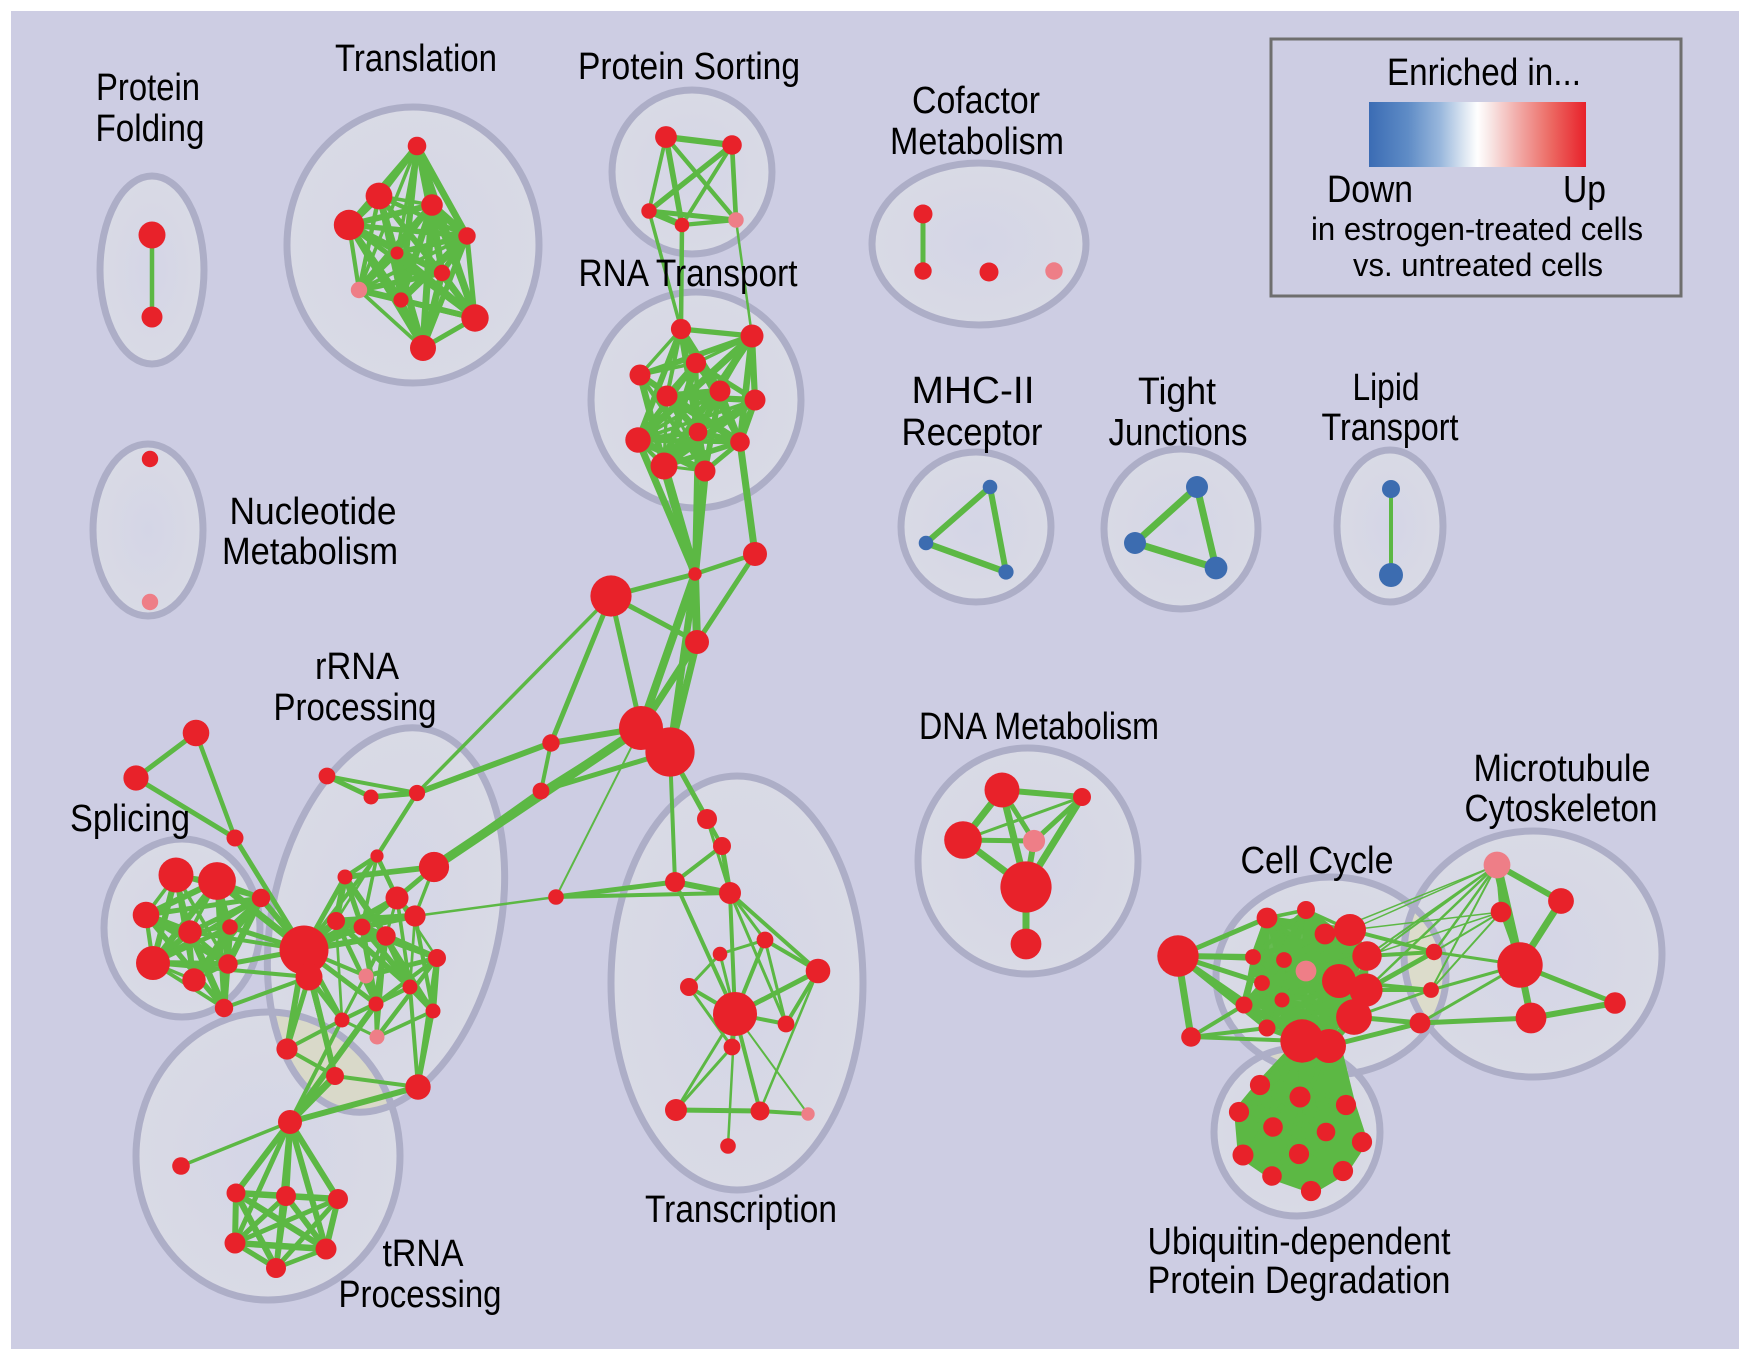 The width and height of the screenshot is (1750, 1365). I want to click on svg-text: Protein Degradation, so click(1299, 1281).